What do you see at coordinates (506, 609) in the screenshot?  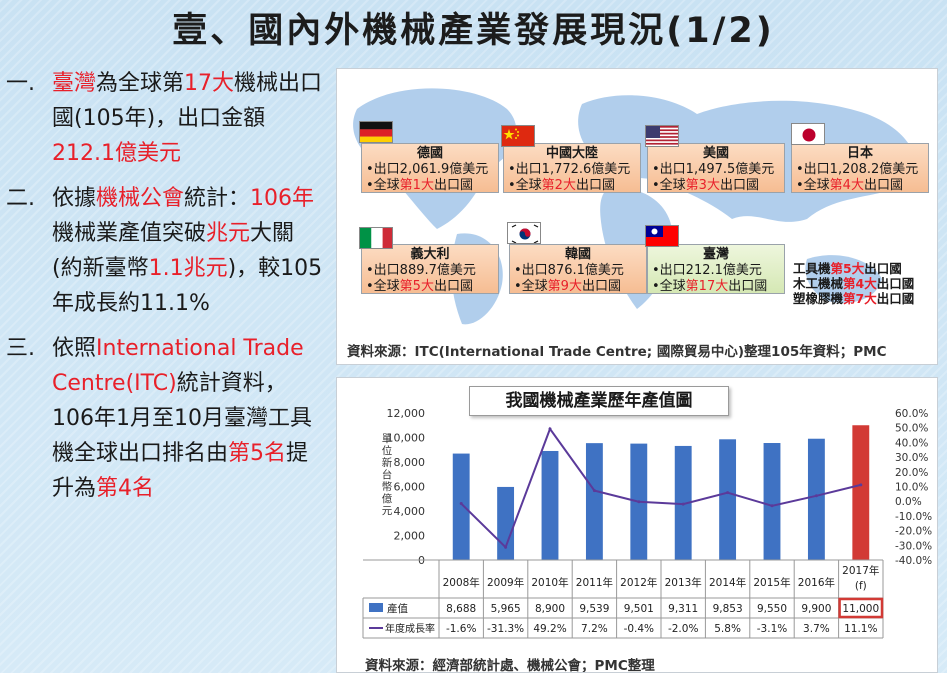 I see `output-value: 5,965` at bounding box center [506, 609].